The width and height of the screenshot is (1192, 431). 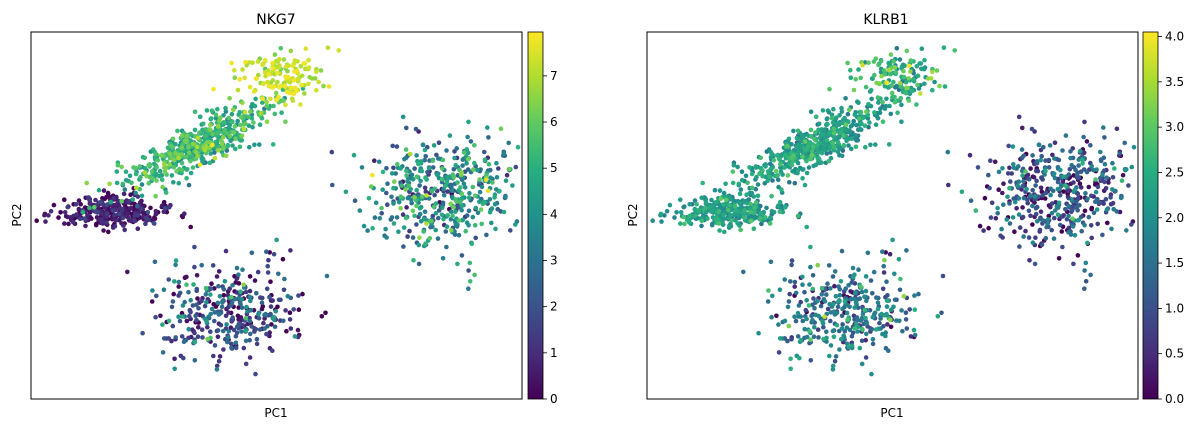 I want to click on colorbar-tick-label: 2.0, so click(x=1174, y=218).